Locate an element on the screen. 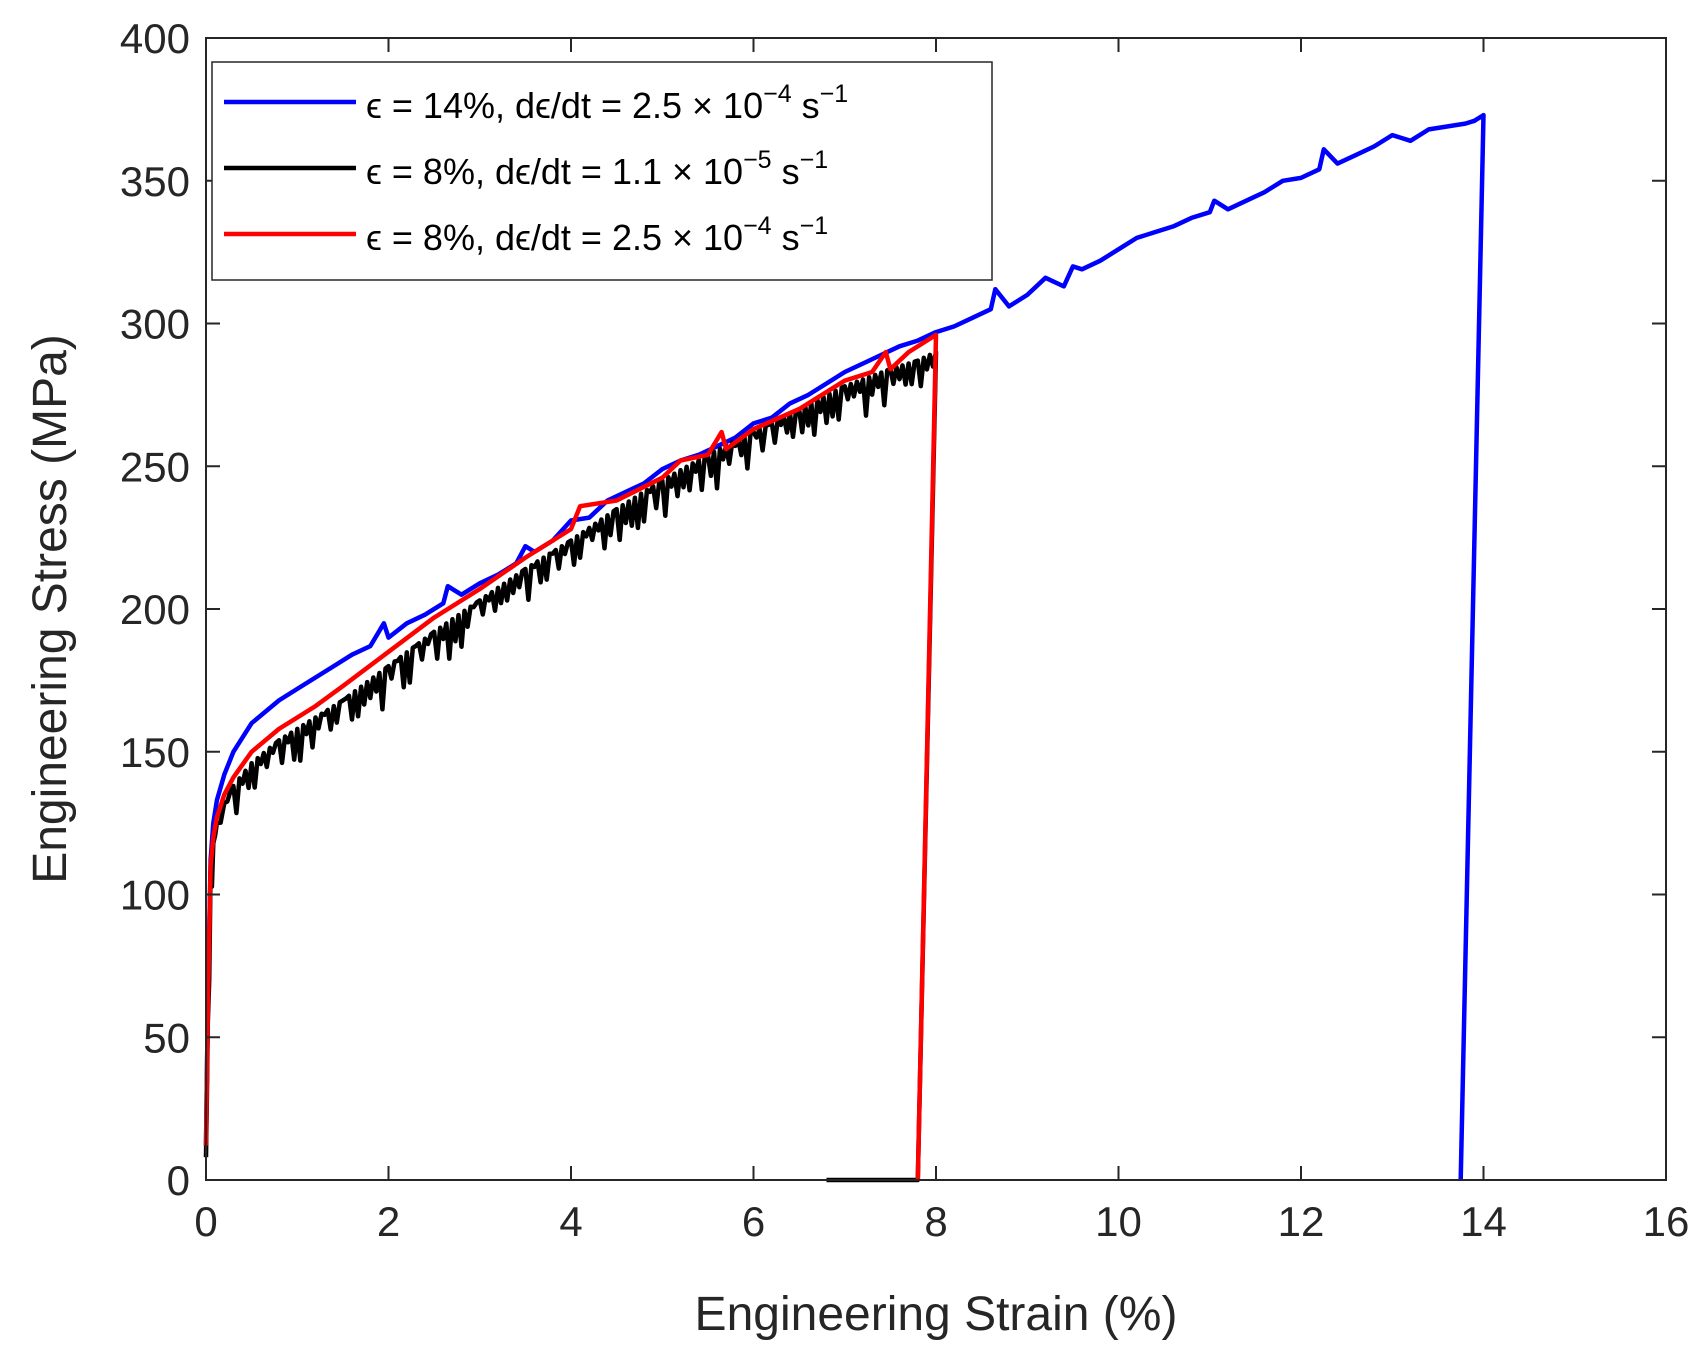  y-tick-label: 400 is located at coordinates (155, 38).